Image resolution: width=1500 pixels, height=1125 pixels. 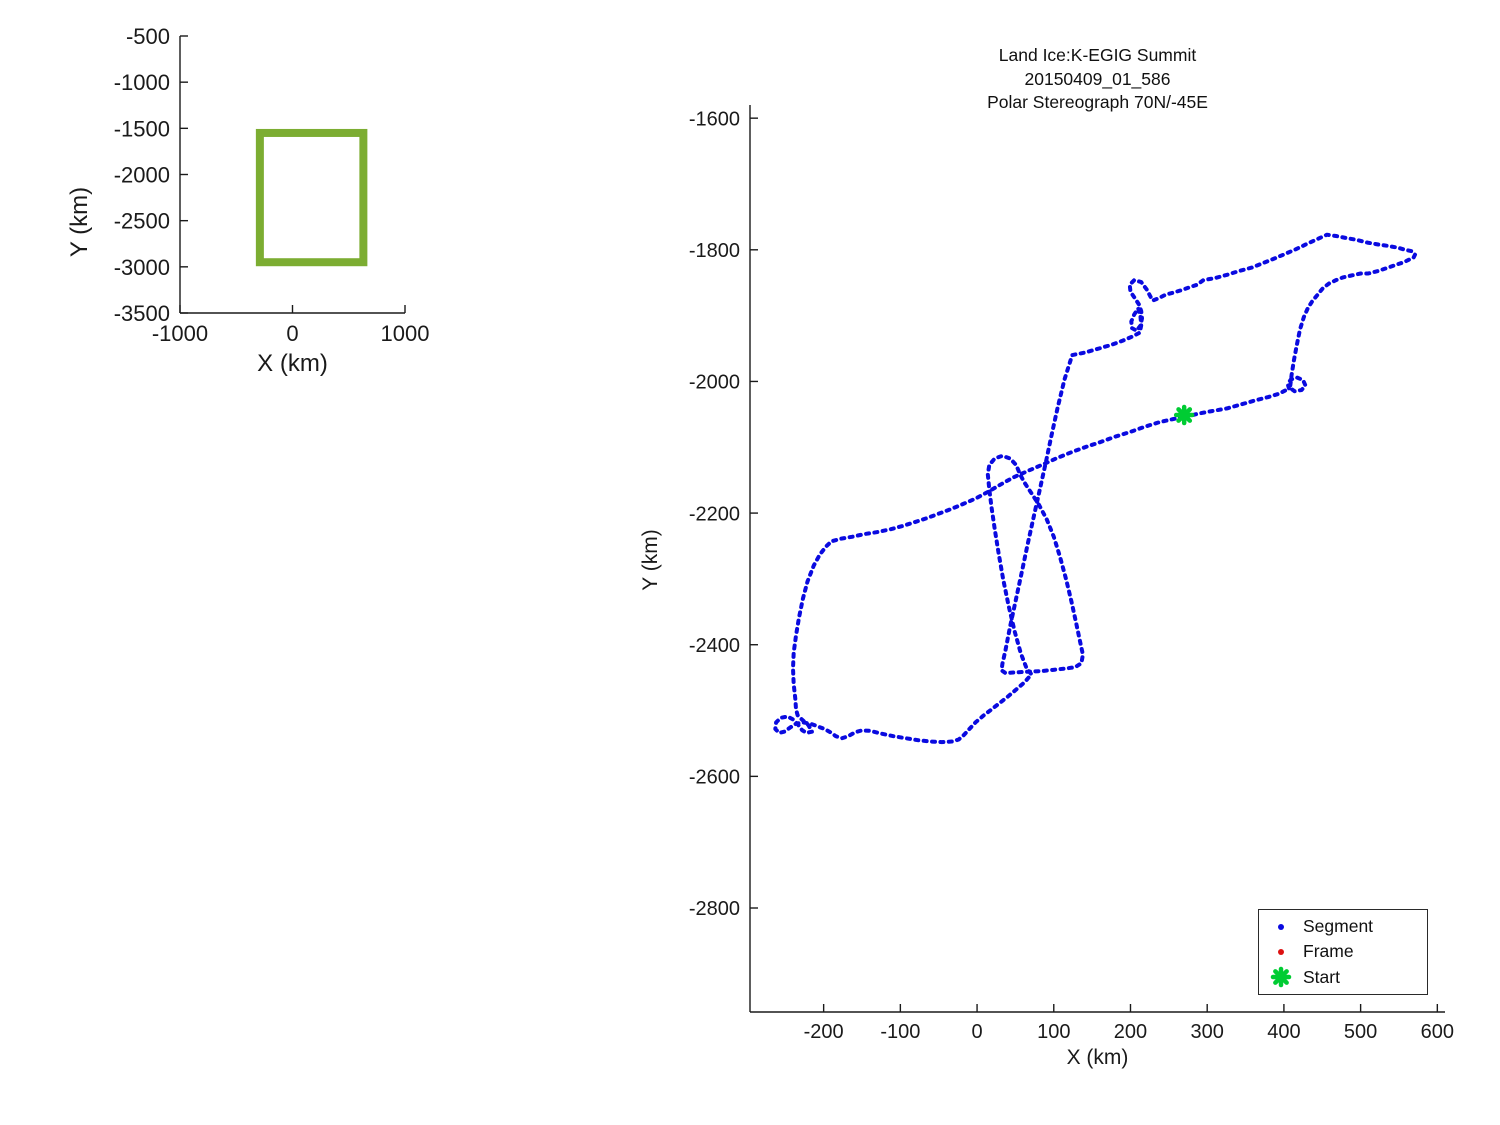 I want to click on legend-label-start: Start, so click(x=1321, y=976).